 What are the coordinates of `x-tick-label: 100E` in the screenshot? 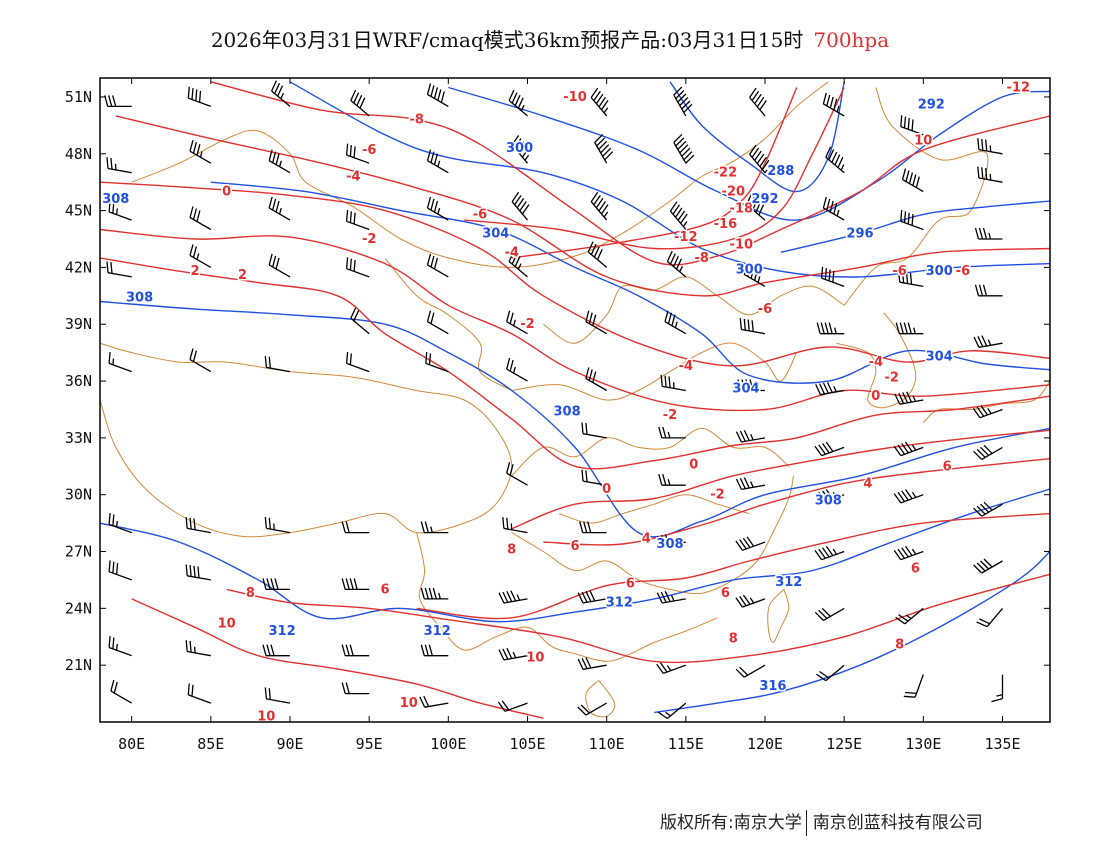 It's located at (448, 744).